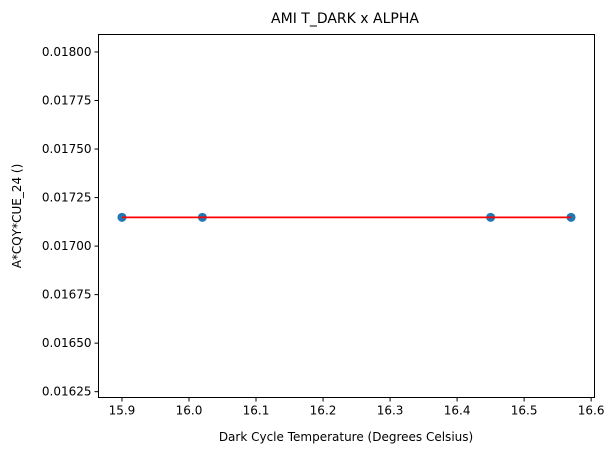 The width and height of the screenshot is (616, 453). What do you see at coordinates (67, 295) in the screenshot?
I see `y-tick-label: 0.01675` at bounding box center [67, 295].